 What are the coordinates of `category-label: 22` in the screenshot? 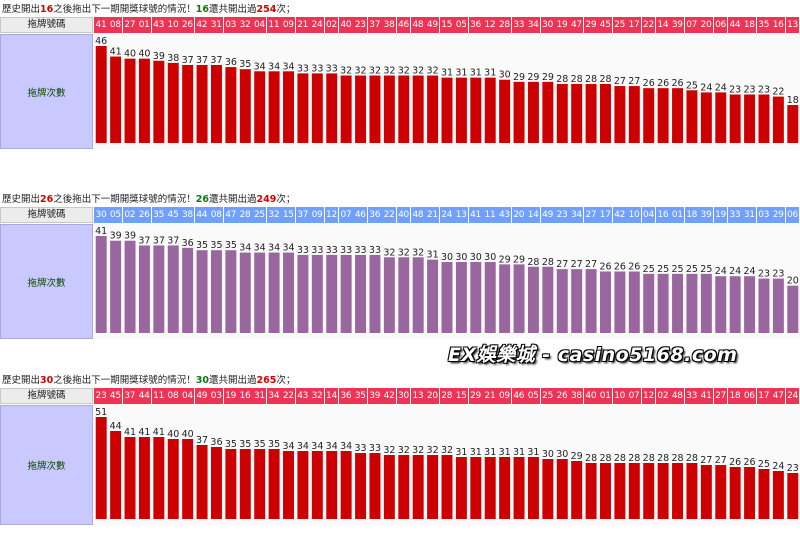 It's located at (288, 396).